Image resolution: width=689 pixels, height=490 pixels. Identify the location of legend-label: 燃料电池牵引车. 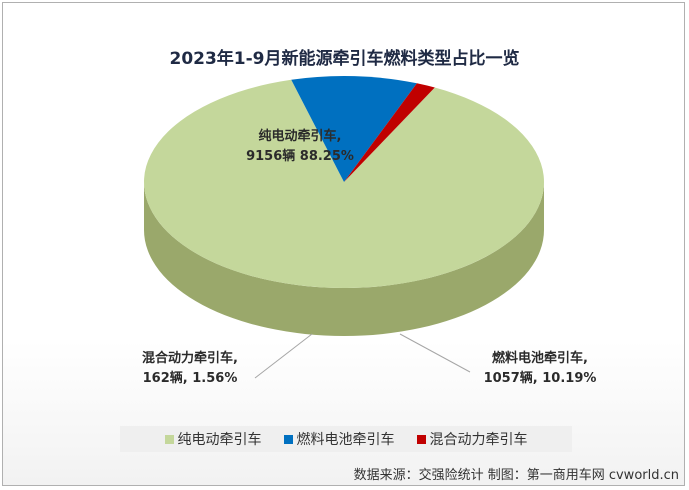
(345, 440).